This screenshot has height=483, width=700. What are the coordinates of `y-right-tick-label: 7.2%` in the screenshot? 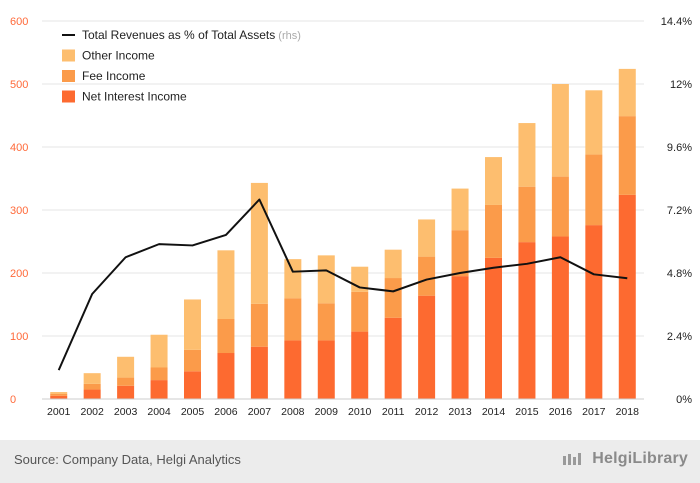 It's located at (679, 211).